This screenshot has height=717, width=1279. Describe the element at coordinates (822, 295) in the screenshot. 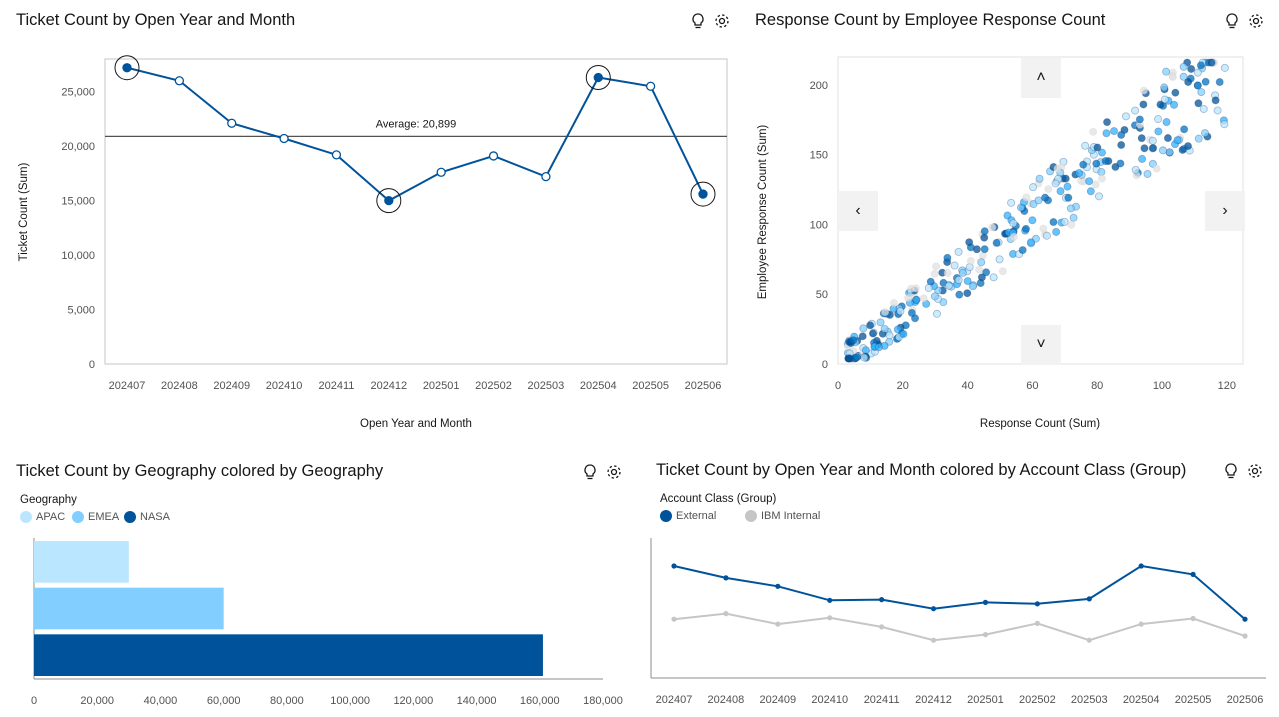

I see `y-tick-label: 50` at that location.